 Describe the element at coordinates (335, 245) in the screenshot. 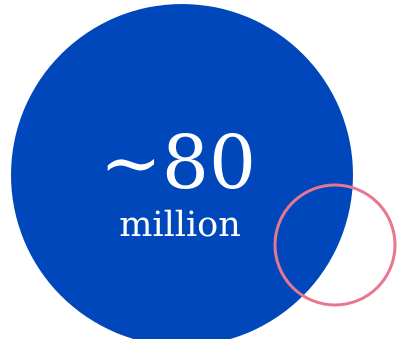

I see `decorative-ring` at that location.